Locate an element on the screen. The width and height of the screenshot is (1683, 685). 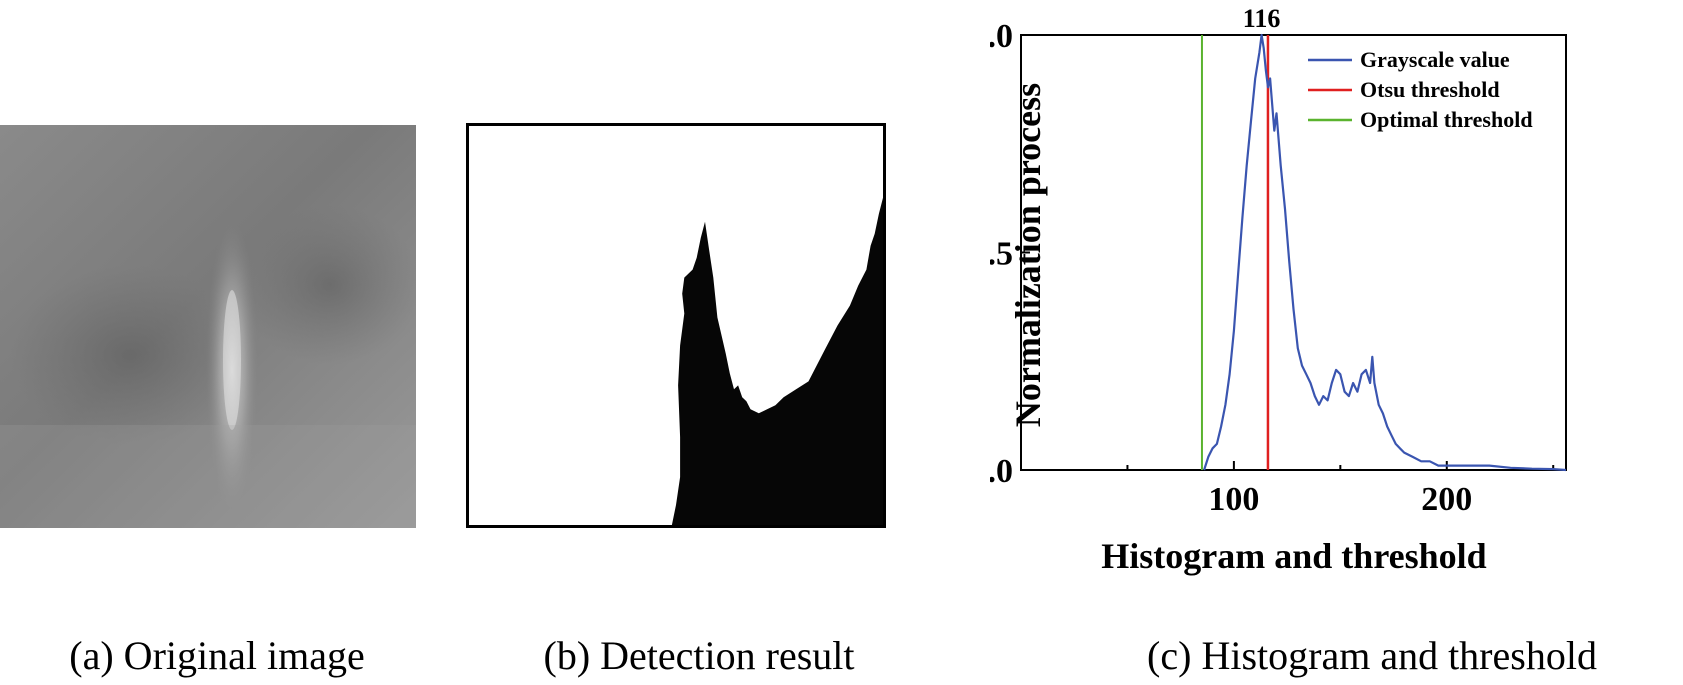
legend-label: Optimal threshold is located at coordinates (1446, 119).